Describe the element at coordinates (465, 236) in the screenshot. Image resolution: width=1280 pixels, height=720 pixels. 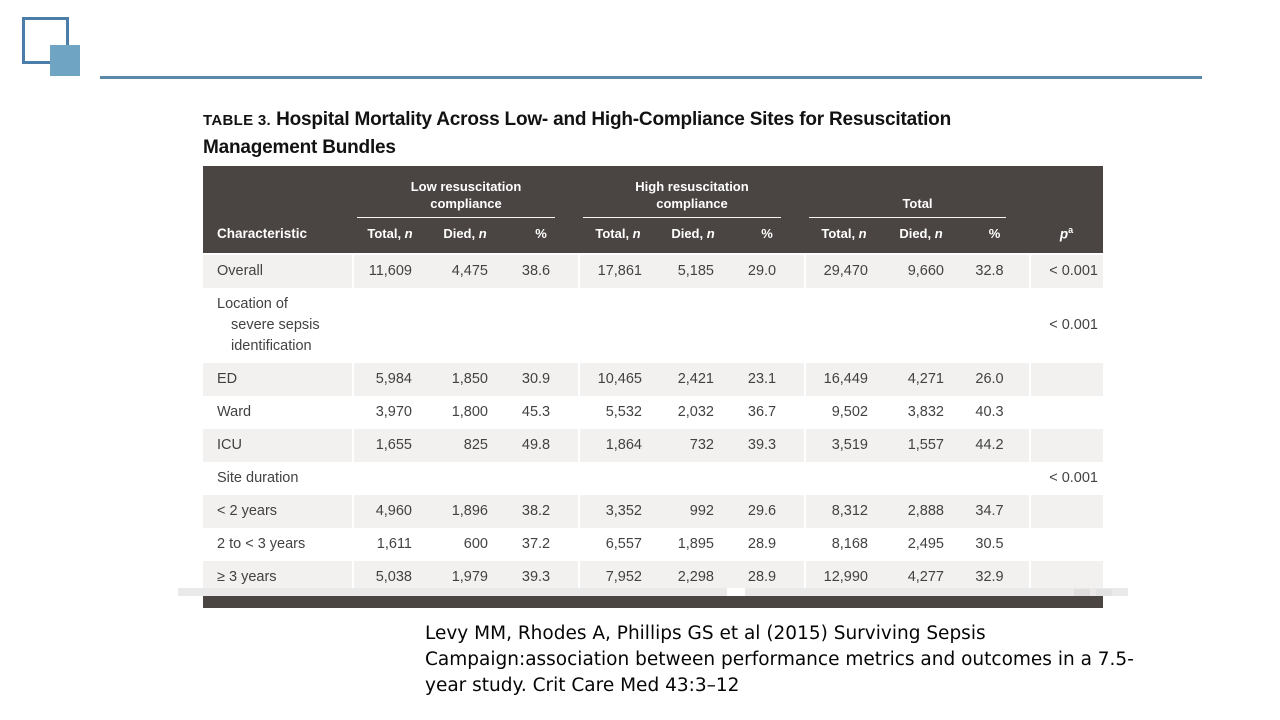
I see `col-header-low-died-n: Died, n` at that location.